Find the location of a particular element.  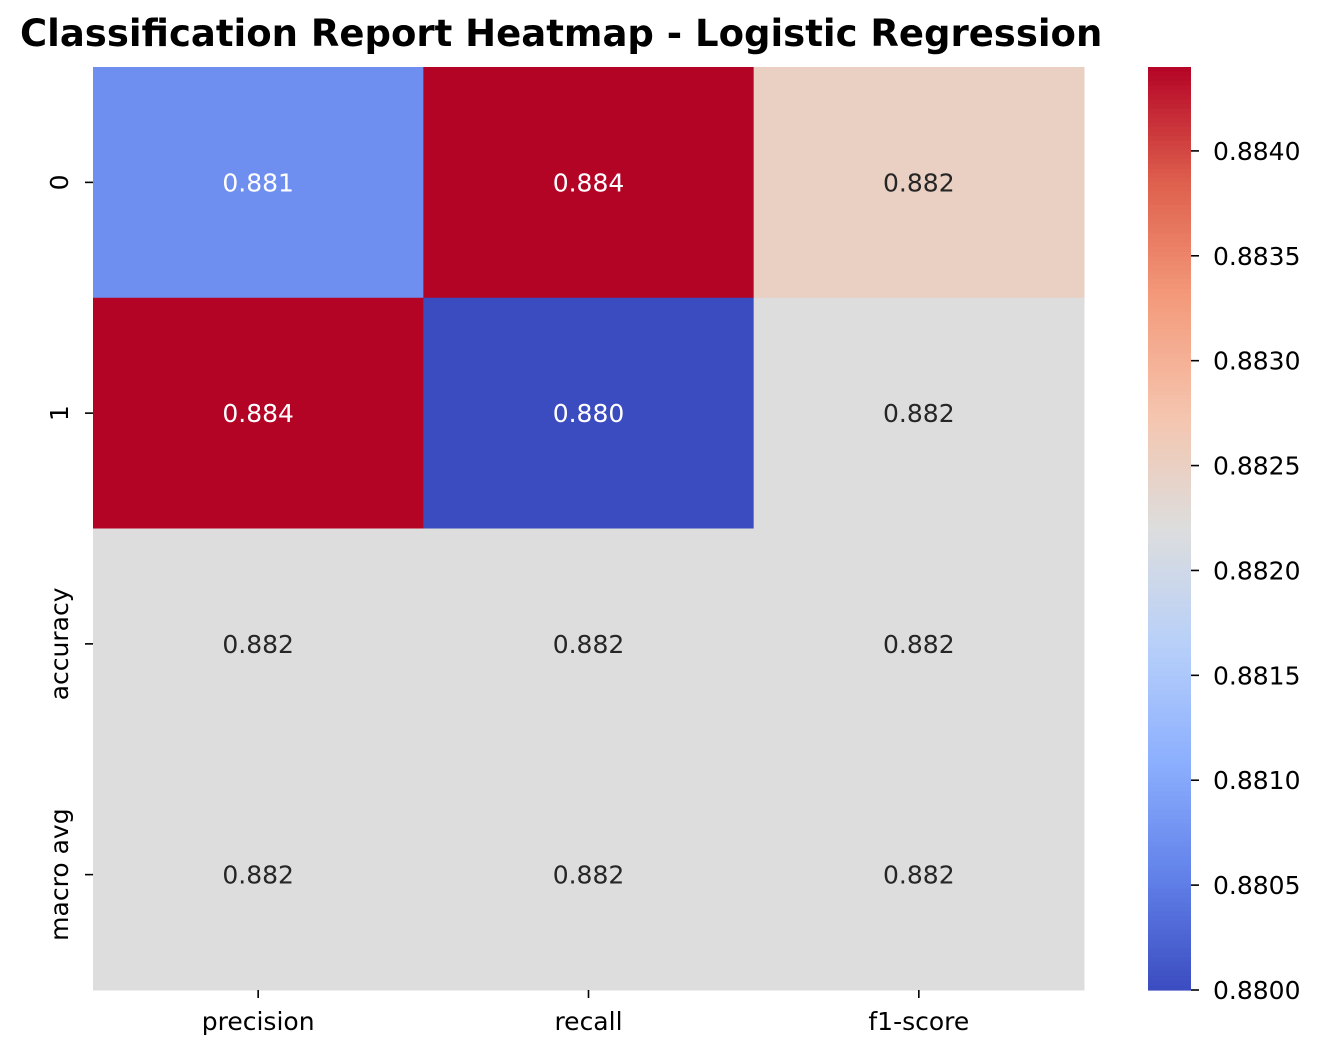

y-tick-label: 0 is located at coordinates (59, 182).